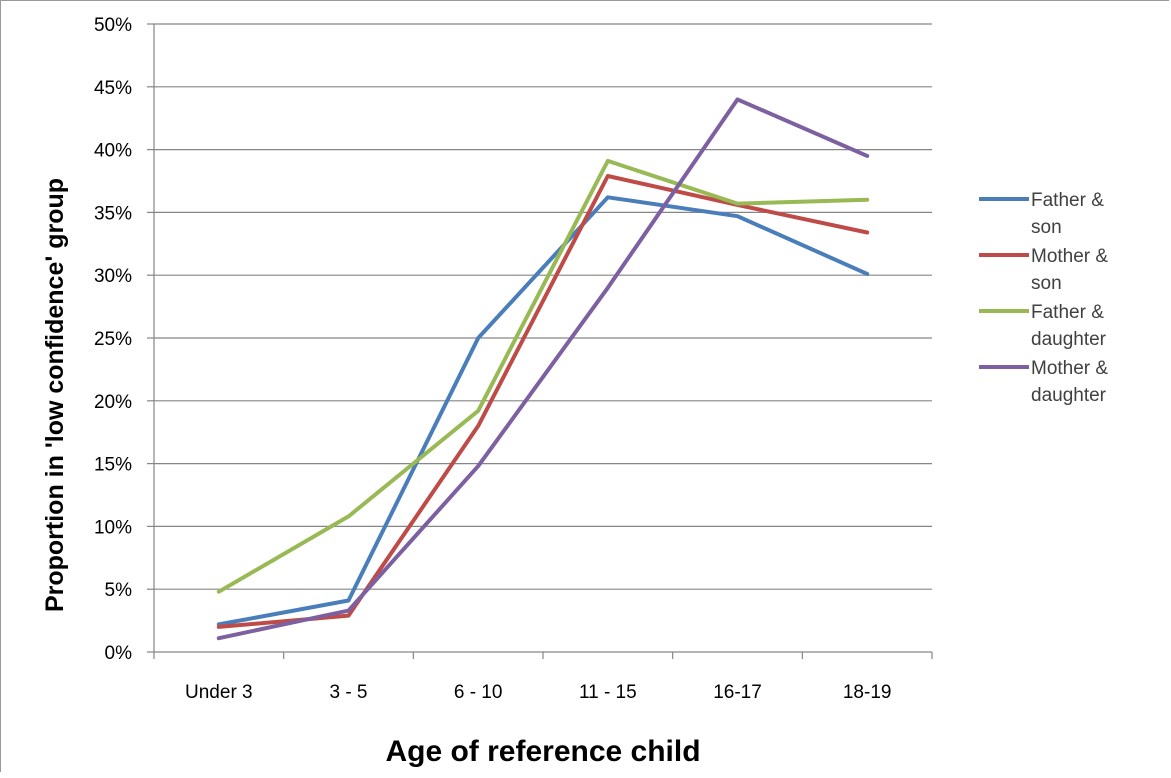 This screenshot has height=778, width=1171. What do you see at coordinates (119, 653) in the screenshot?
I see `y-tick-label: 0%` at bounding box center [119, 653].